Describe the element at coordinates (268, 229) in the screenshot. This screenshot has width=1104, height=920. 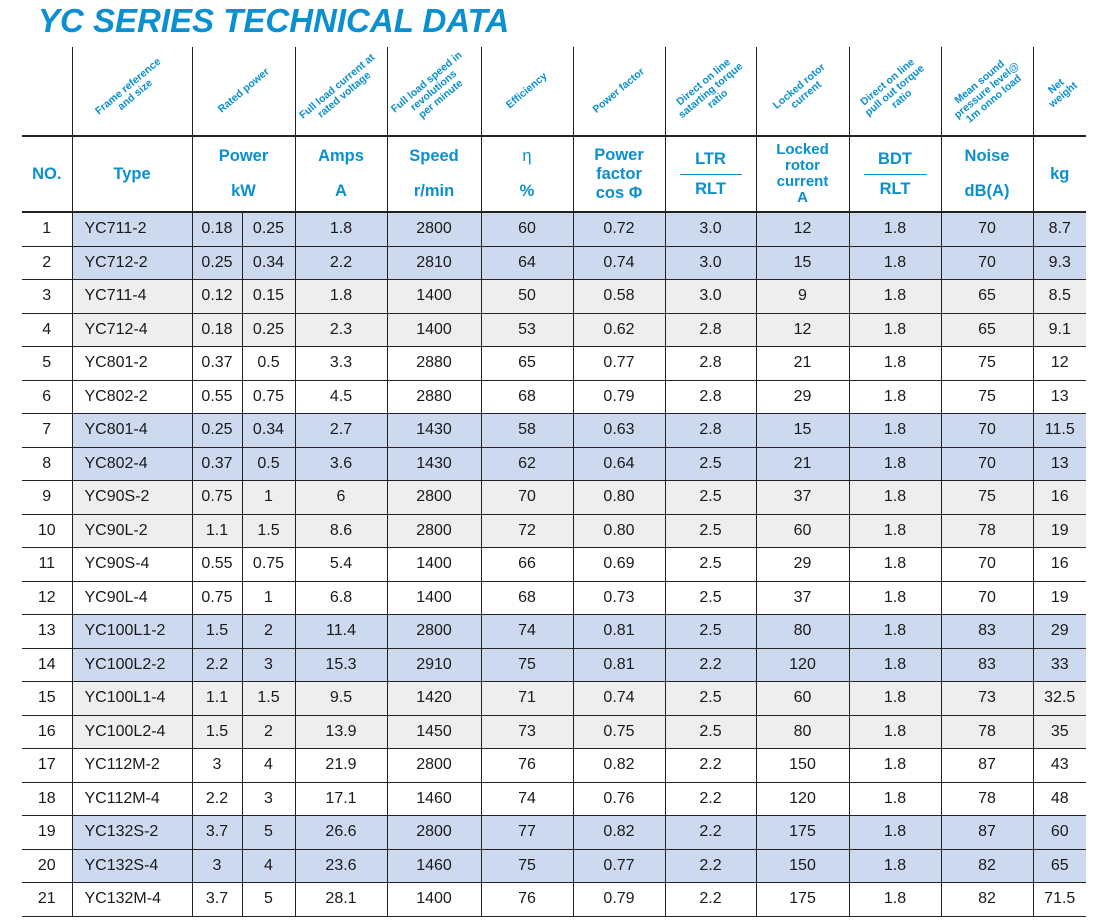
I see `power-hp-cell: 0.25` at that location.